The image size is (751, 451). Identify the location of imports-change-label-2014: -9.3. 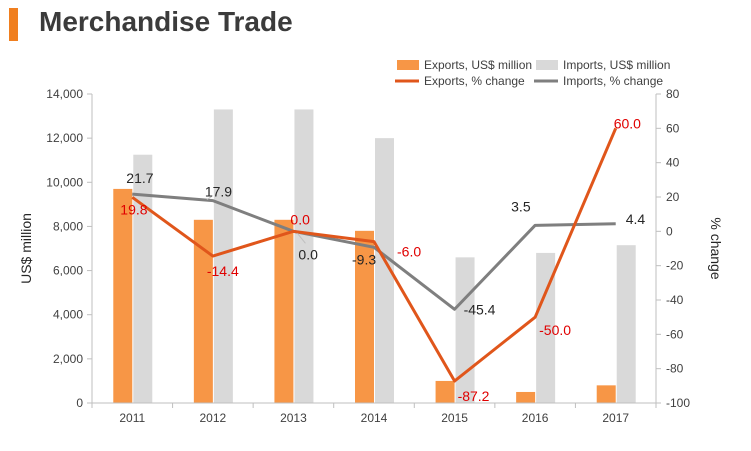
(364, 259).